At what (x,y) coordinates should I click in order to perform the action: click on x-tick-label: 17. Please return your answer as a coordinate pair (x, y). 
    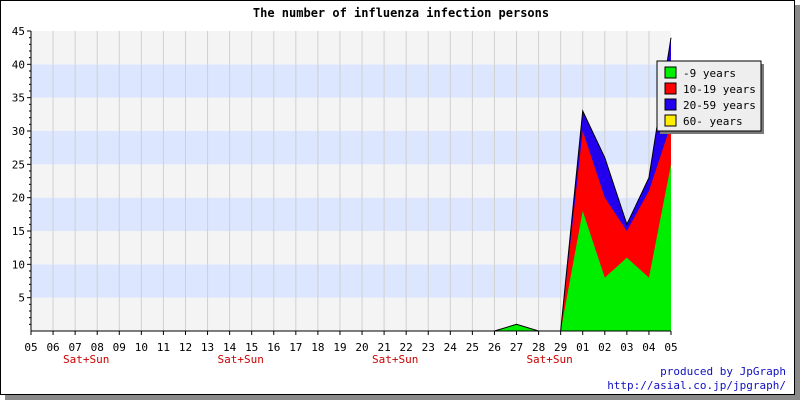
    Looking at the image, I should click on (295, 347).